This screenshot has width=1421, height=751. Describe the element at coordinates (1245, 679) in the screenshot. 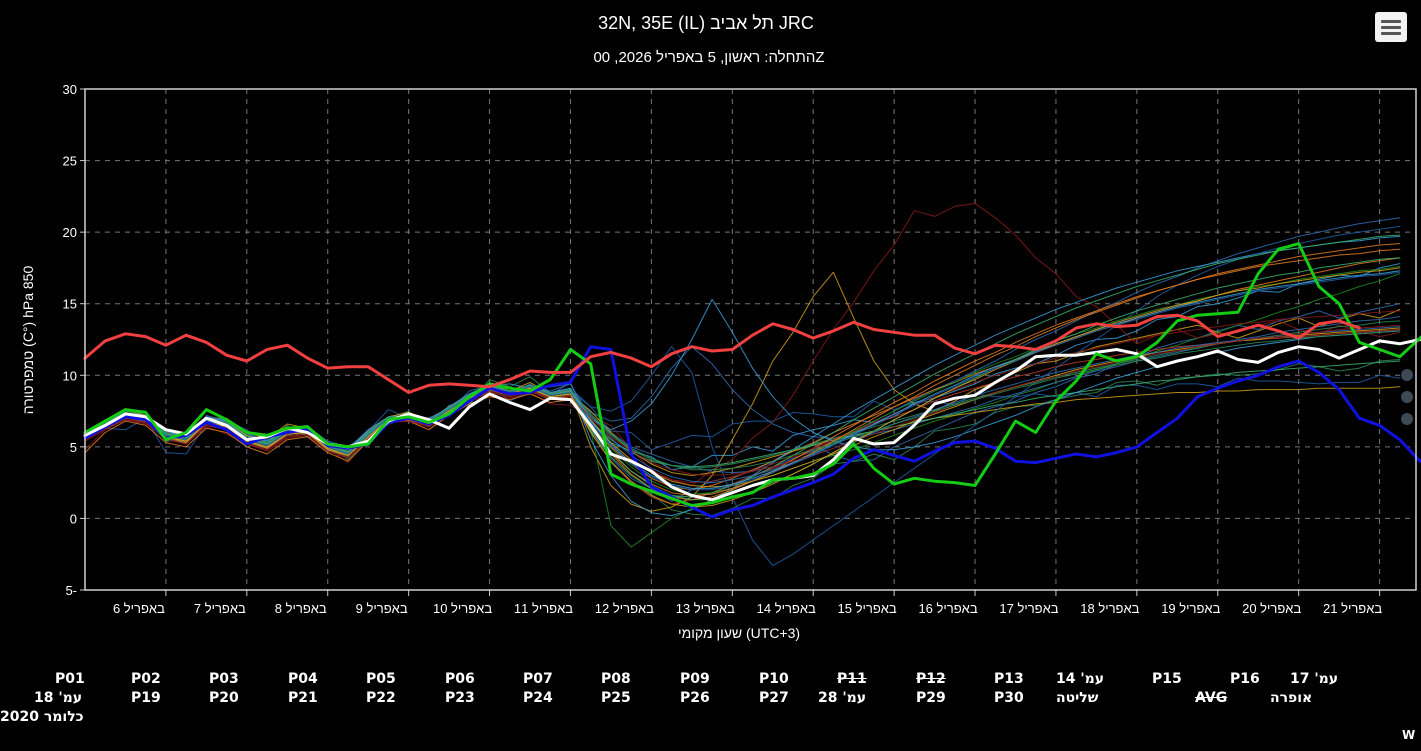

I see `legend-item: P16` at that location.